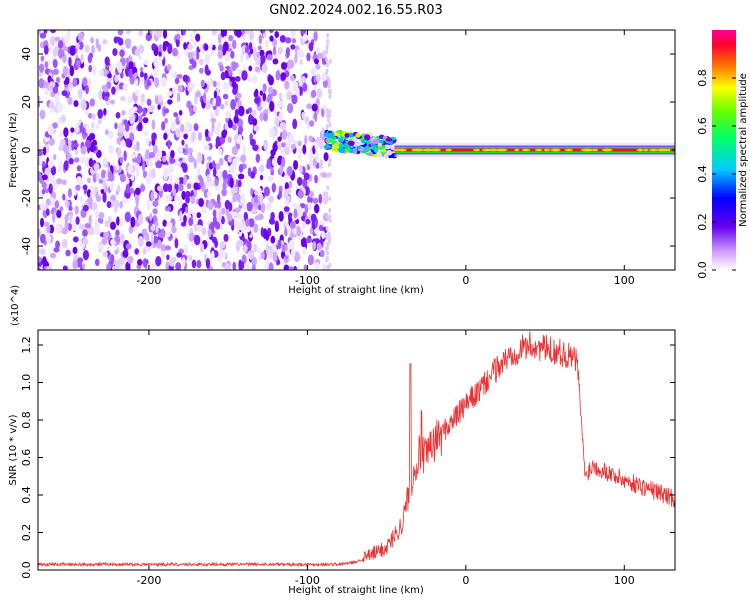  I want to click on colorbar-tick-label: 0.0, so click(702, 270).